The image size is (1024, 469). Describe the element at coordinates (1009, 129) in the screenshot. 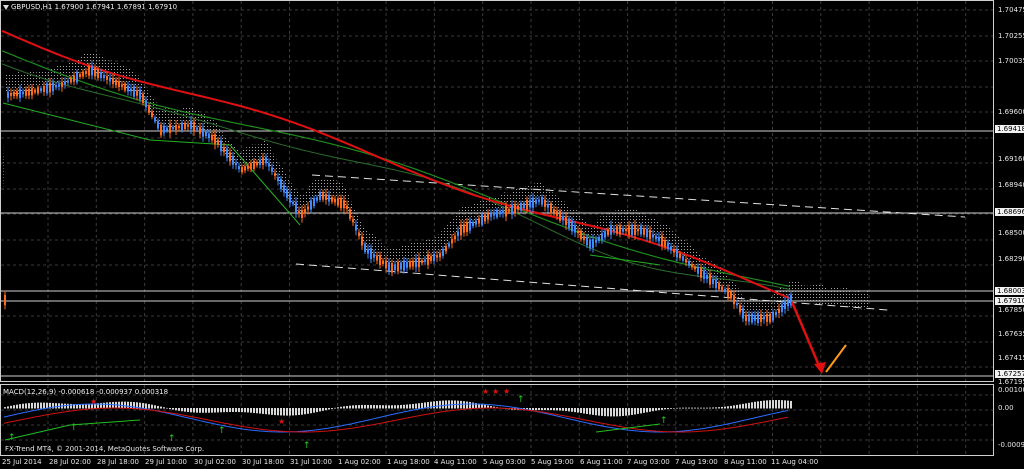

I see `hline-price-tag: 1.69418` at that location.